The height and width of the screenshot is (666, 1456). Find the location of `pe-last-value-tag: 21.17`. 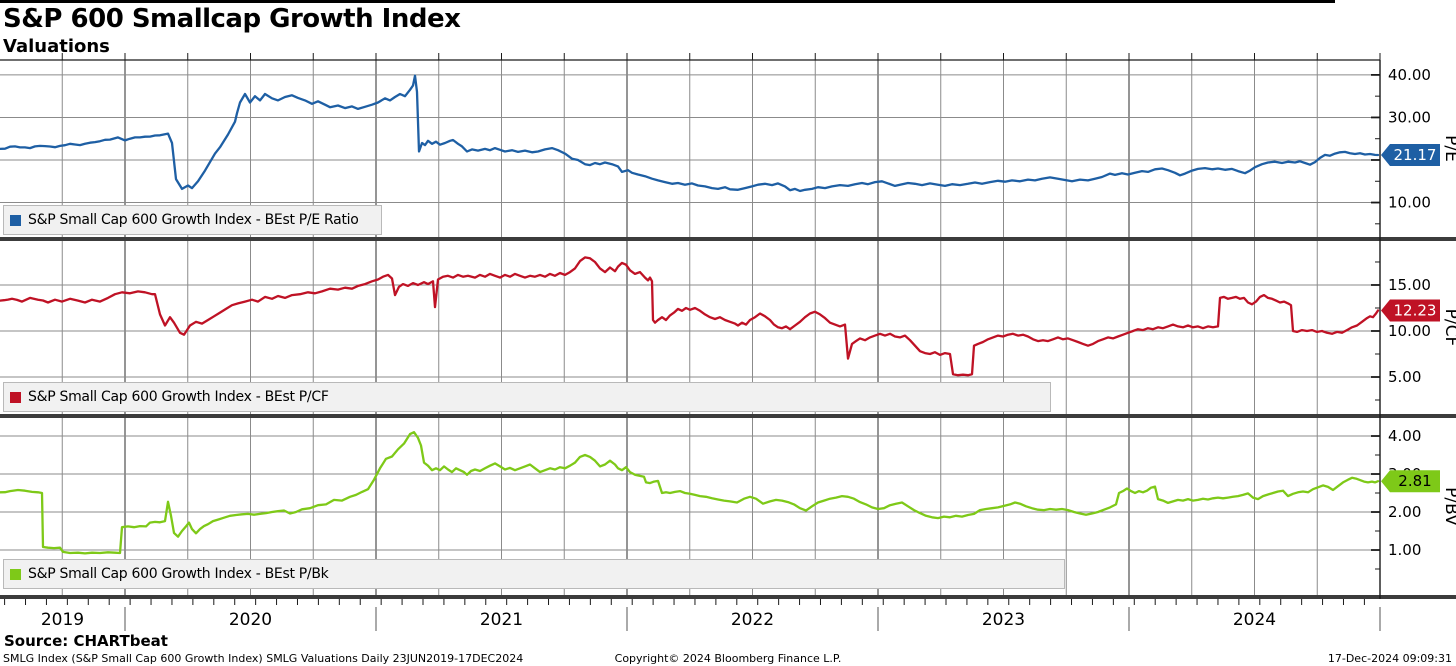

pe-last-value-tag: 21.17 is located at coordinates (1410, 155).